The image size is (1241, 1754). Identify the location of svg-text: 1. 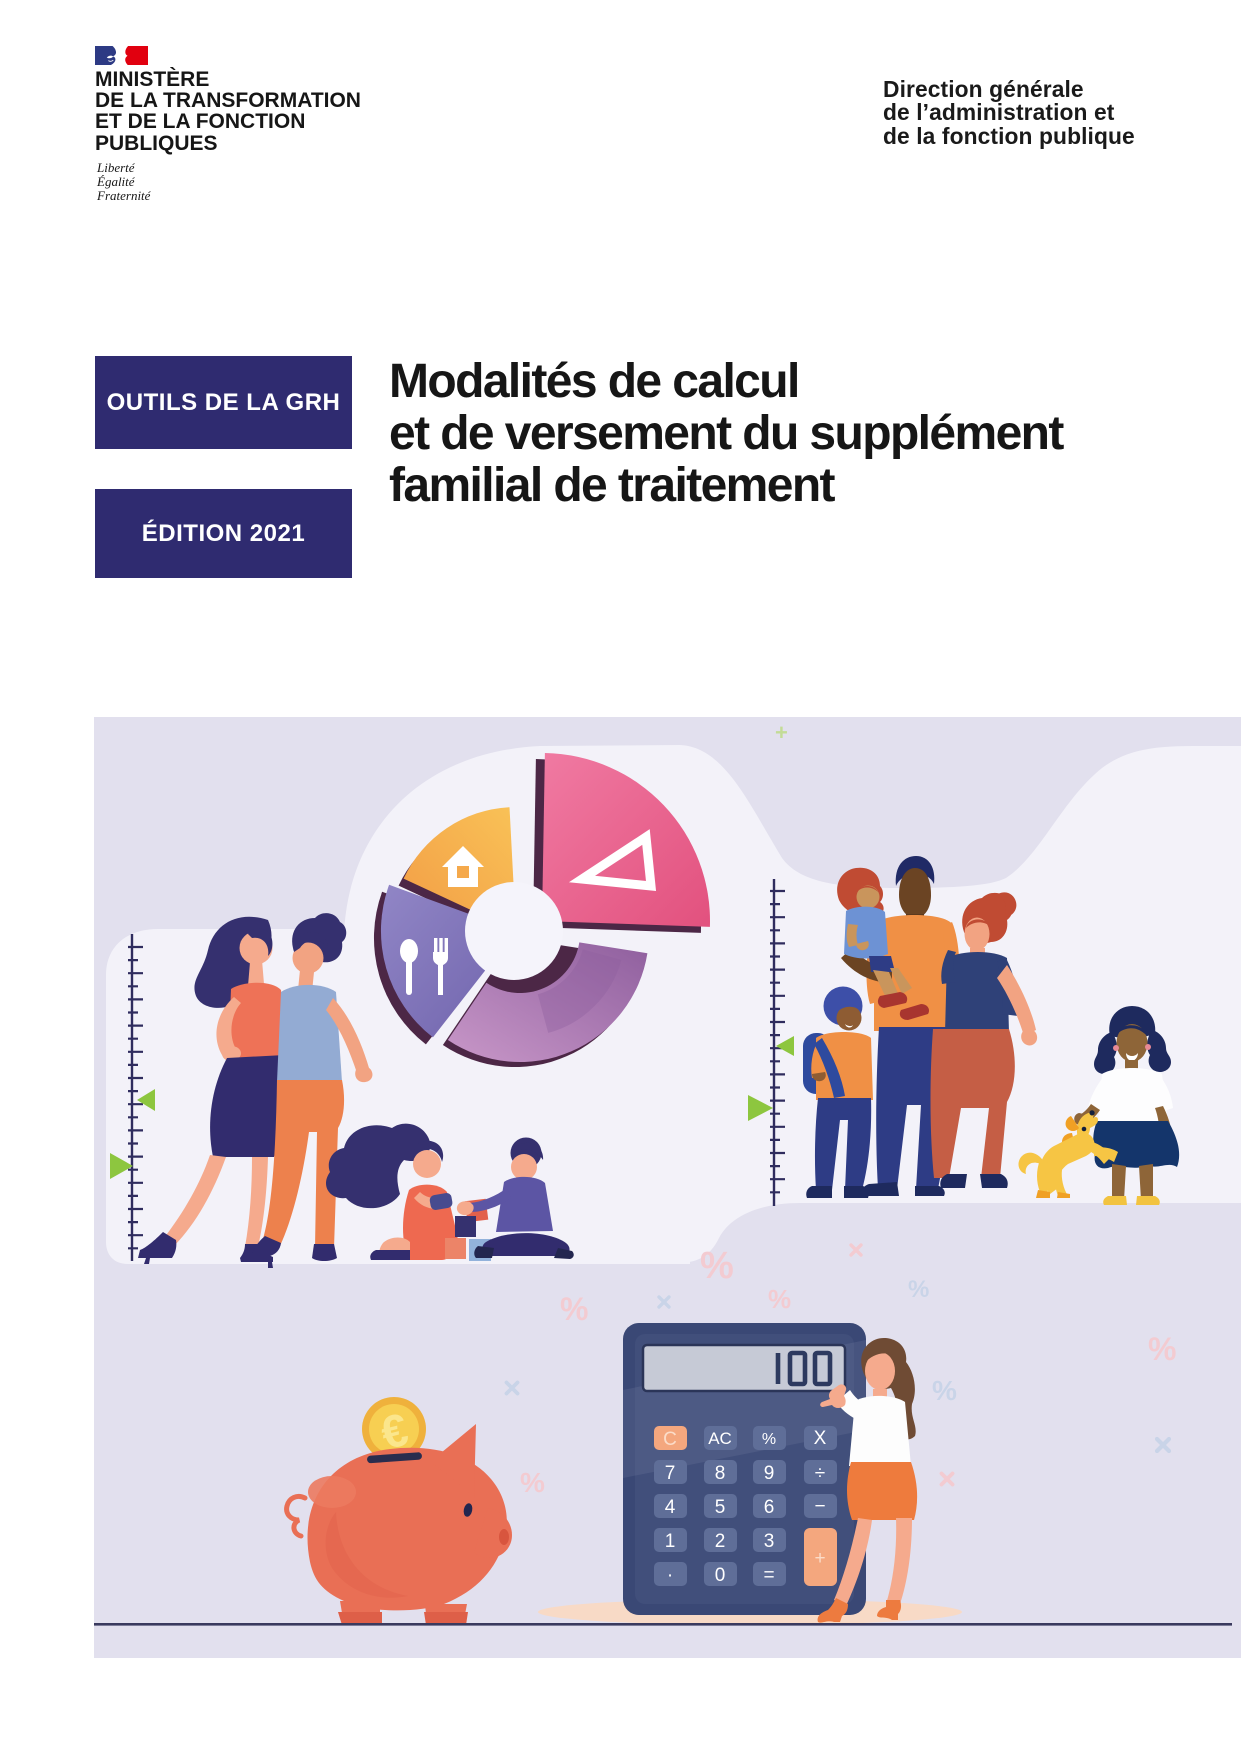
(670, 1541).